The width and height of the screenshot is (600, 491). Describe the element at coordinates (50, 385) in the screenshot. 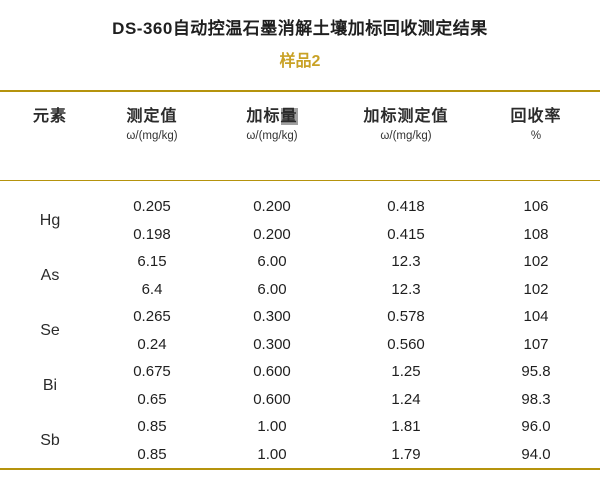

I see `element-cell: Bi` at that location.